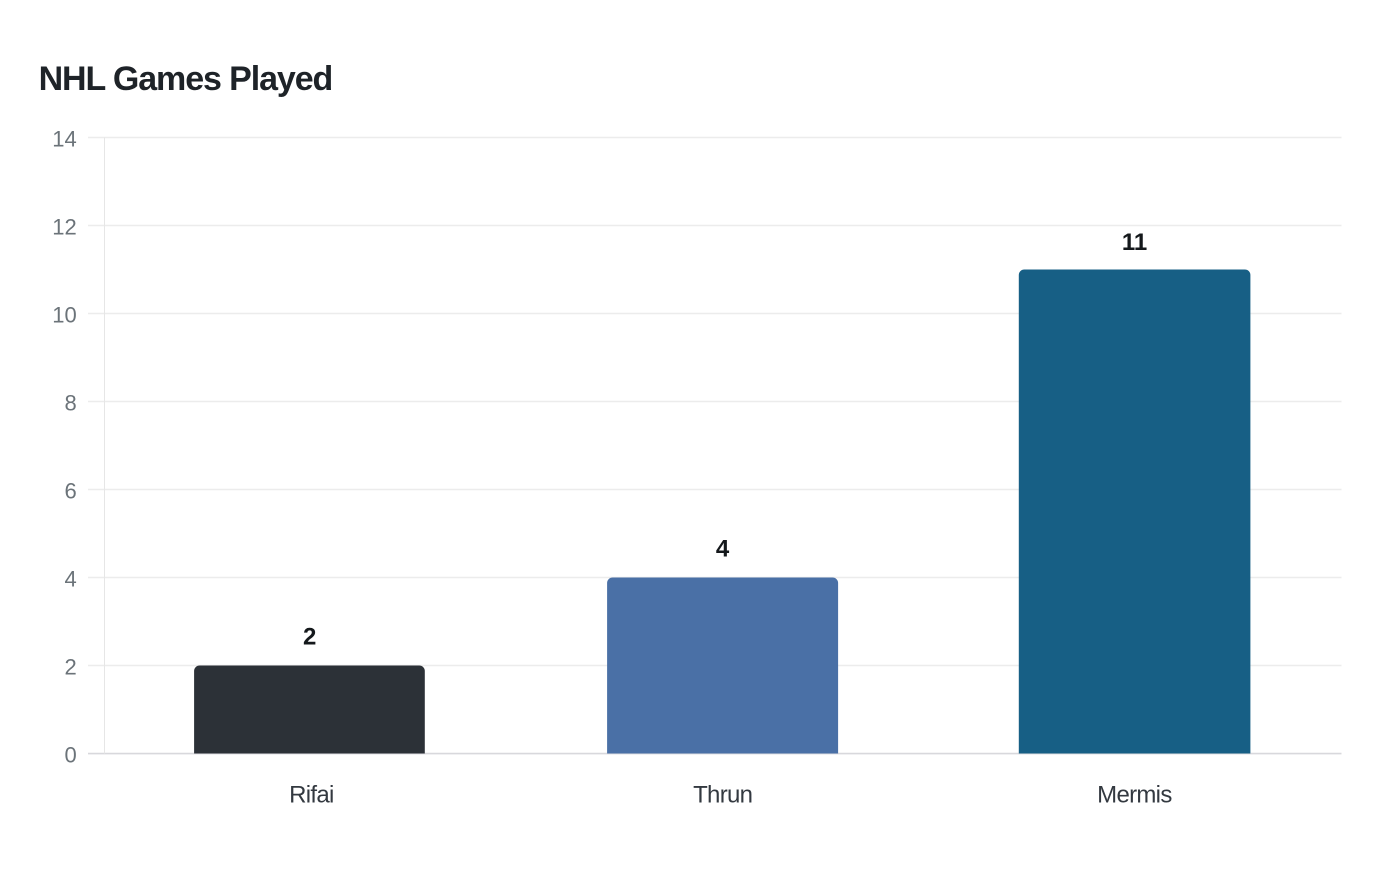  What do you see at coordinates (70, 490) in the screenshot?
I see `svg-text: 6` at bounding box center [70, 490].